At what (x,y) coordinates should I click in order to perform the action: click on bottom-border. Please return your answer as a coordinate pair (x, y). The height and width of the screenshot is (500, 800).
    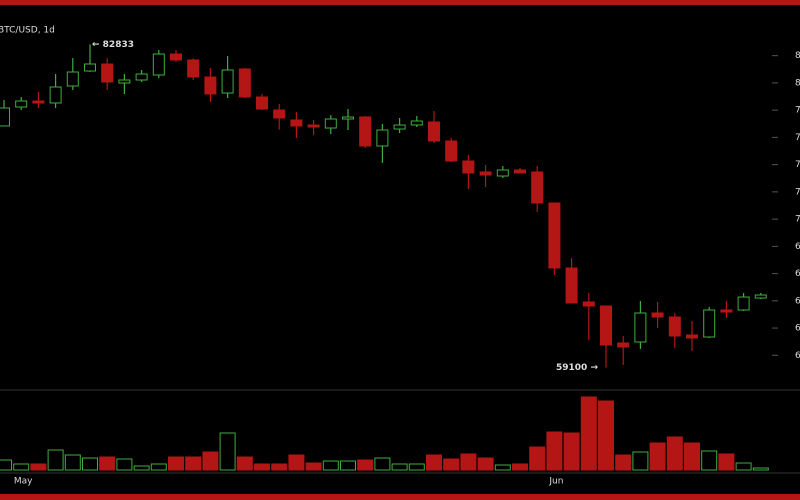
    Looking at the image, I should click on (400, 497).